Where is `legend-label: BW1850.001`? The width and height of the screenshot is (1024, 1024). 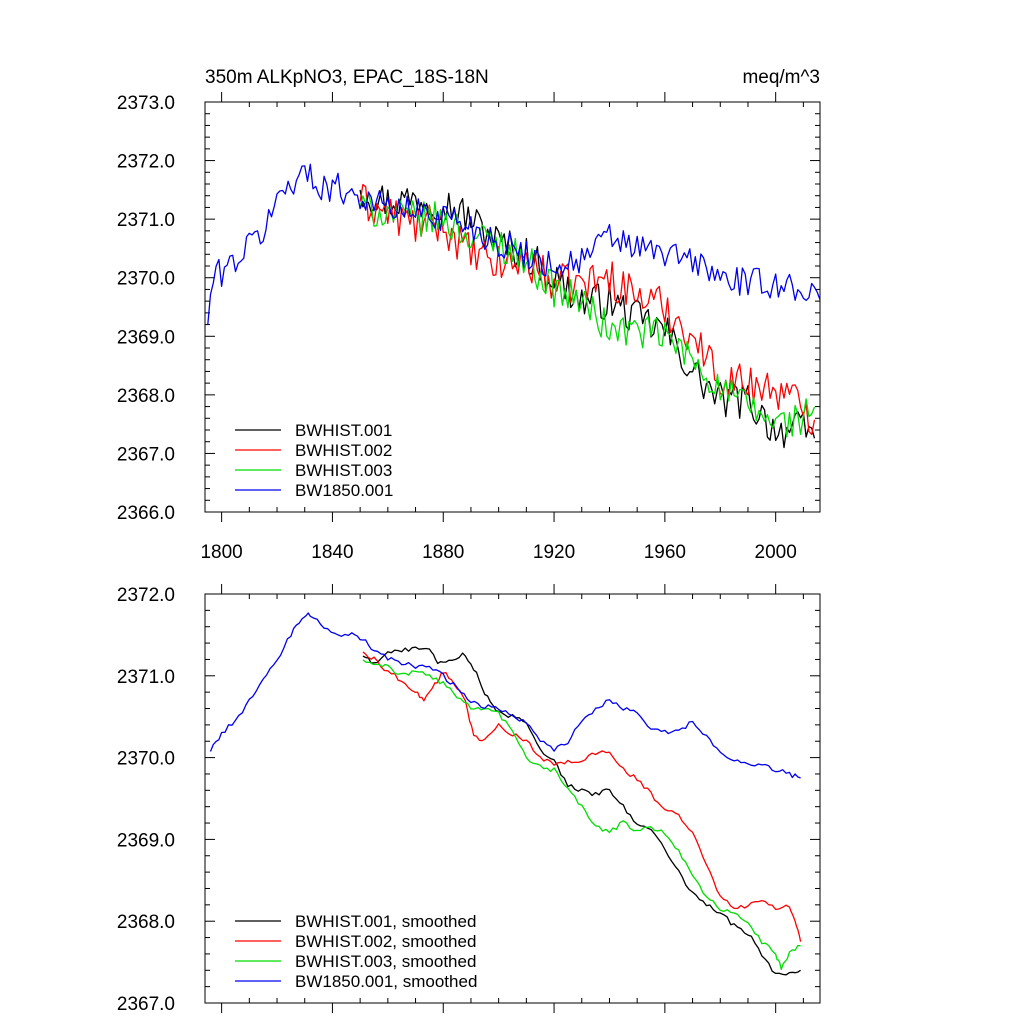 legend-label: BW1850.001 is located at coordinates (344, 490).